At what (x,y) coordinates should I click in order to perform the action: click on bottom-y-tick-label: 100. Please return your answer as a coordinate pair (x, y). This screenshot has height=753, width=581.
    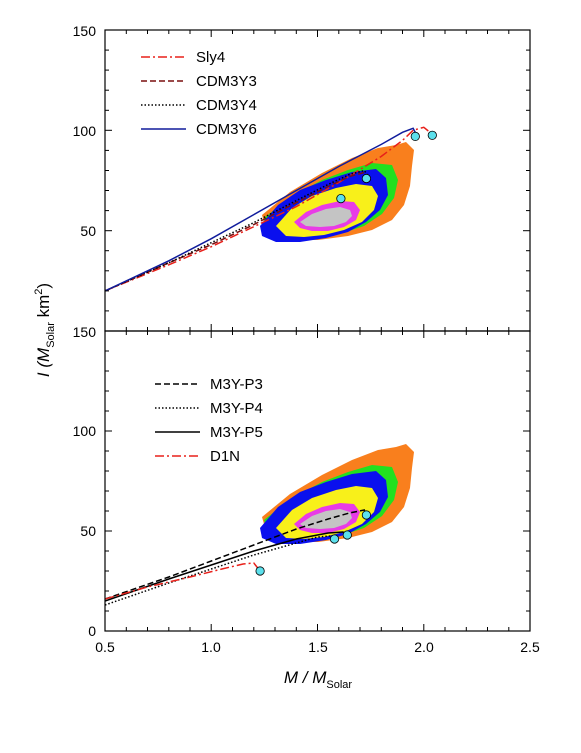
    Looking at the image, I should click on (85, 431).